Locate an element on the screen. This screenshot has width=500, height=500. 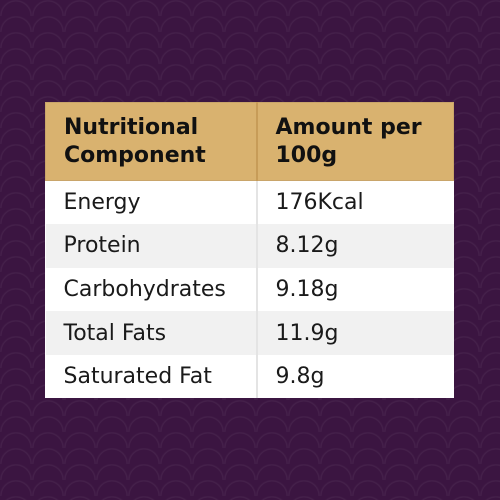
table-row: Saturated Fat 9.8g is located at coordinates (249, 376).